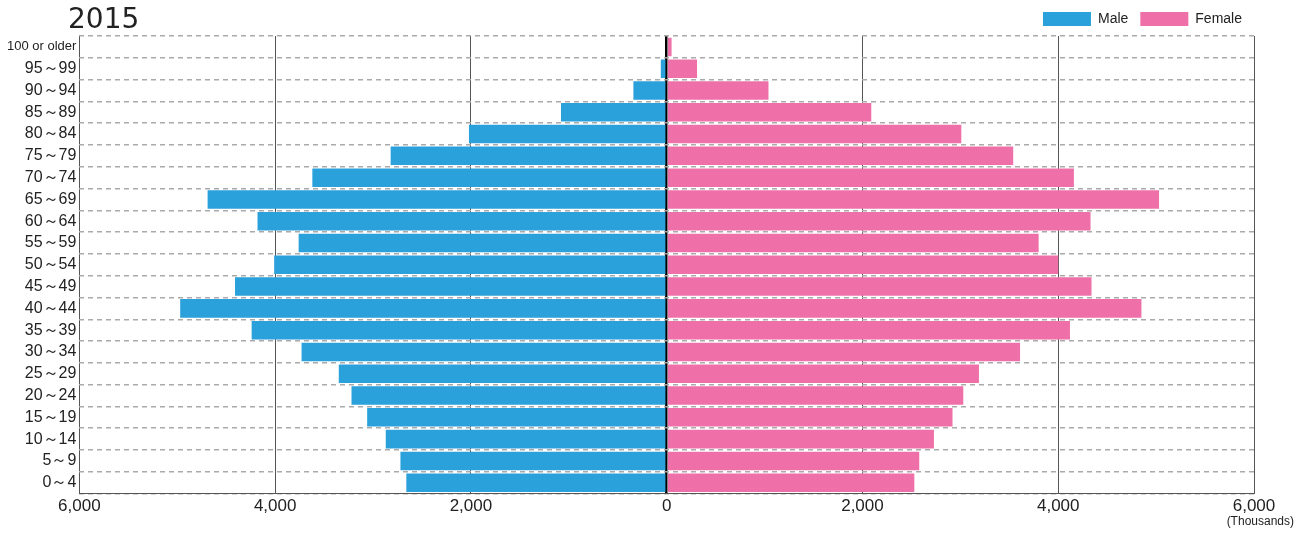 The image size is (1306, 534). What do you see at coordinates (104, 18) in the screenshot?
I see `chart-title: 2015` at bounding box center [104, 18].